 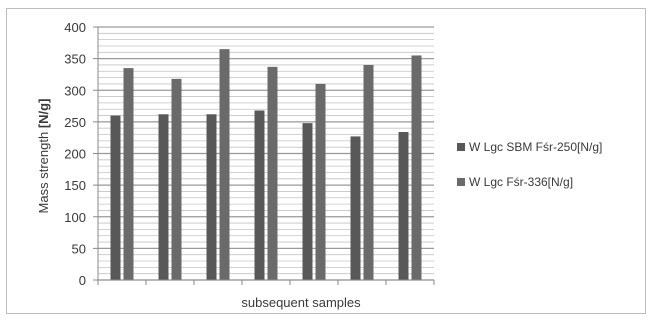 I want to click on legend: W Lgc SBM Fśr-250[N/g] W Lgc Fśr-336[N/g], so click(x=529, y=164).